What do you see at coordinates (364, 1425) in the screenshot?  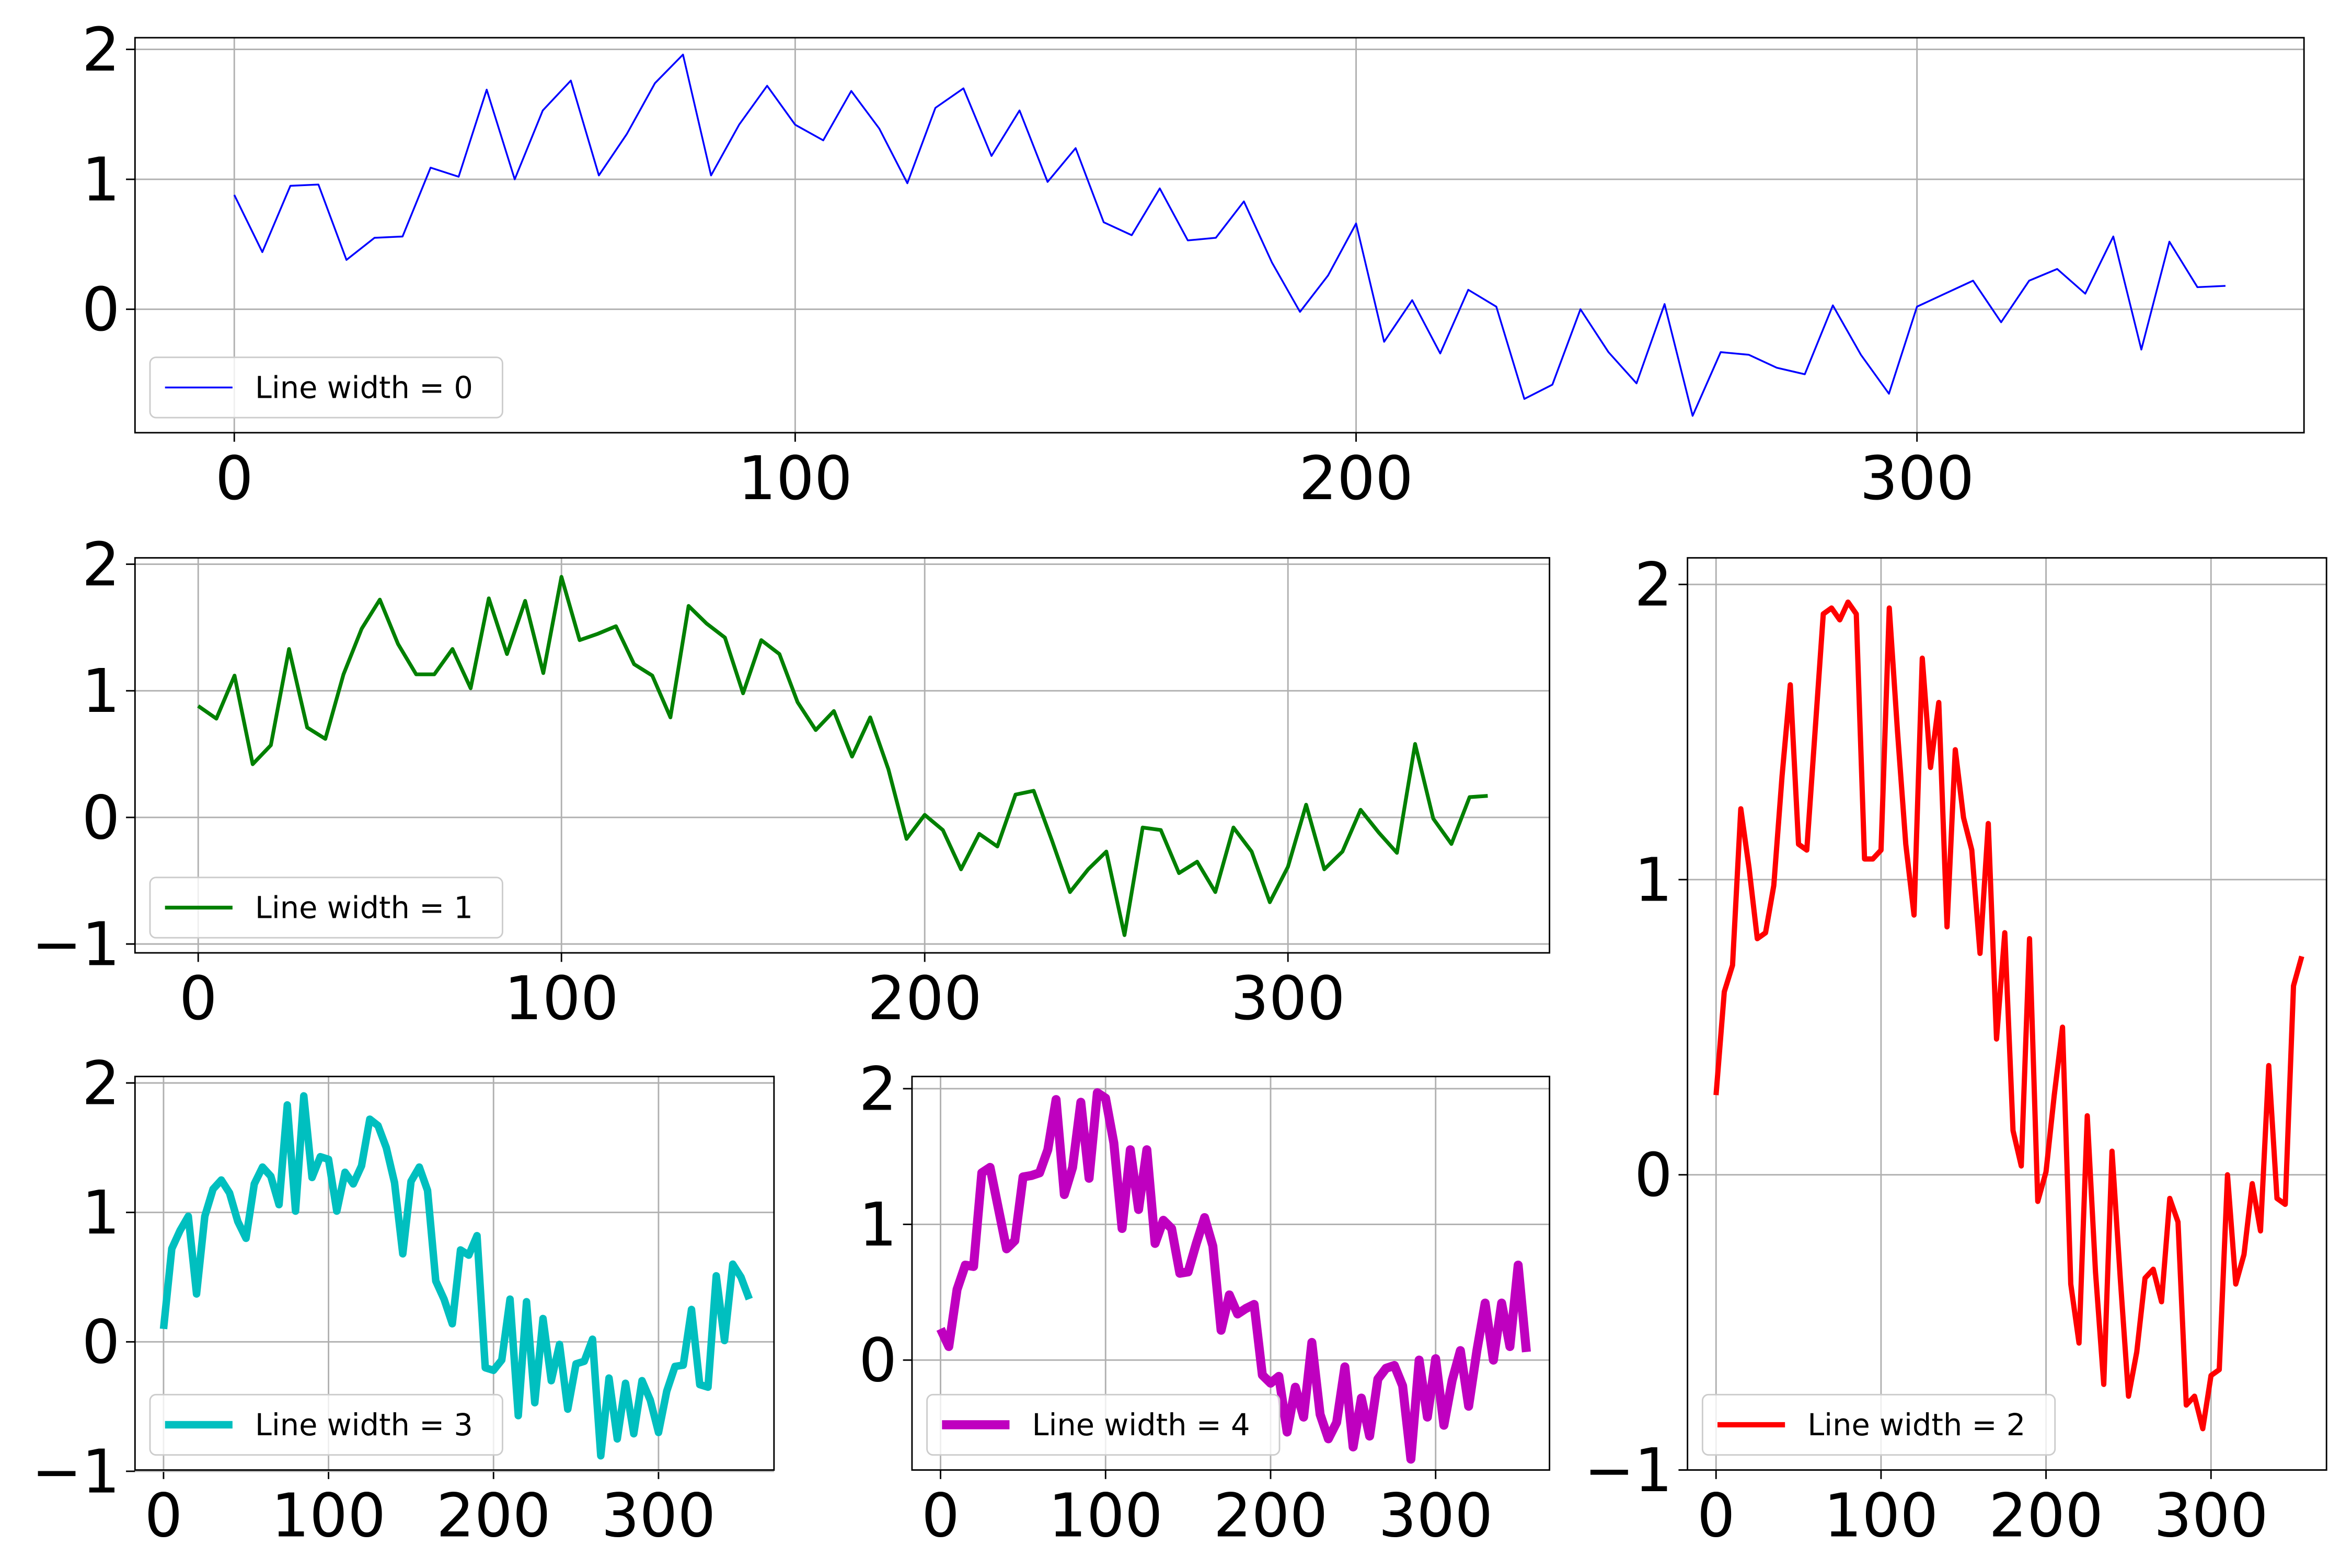 I see `legend-label: Line width = 3` at bounding box center [364, 1425].